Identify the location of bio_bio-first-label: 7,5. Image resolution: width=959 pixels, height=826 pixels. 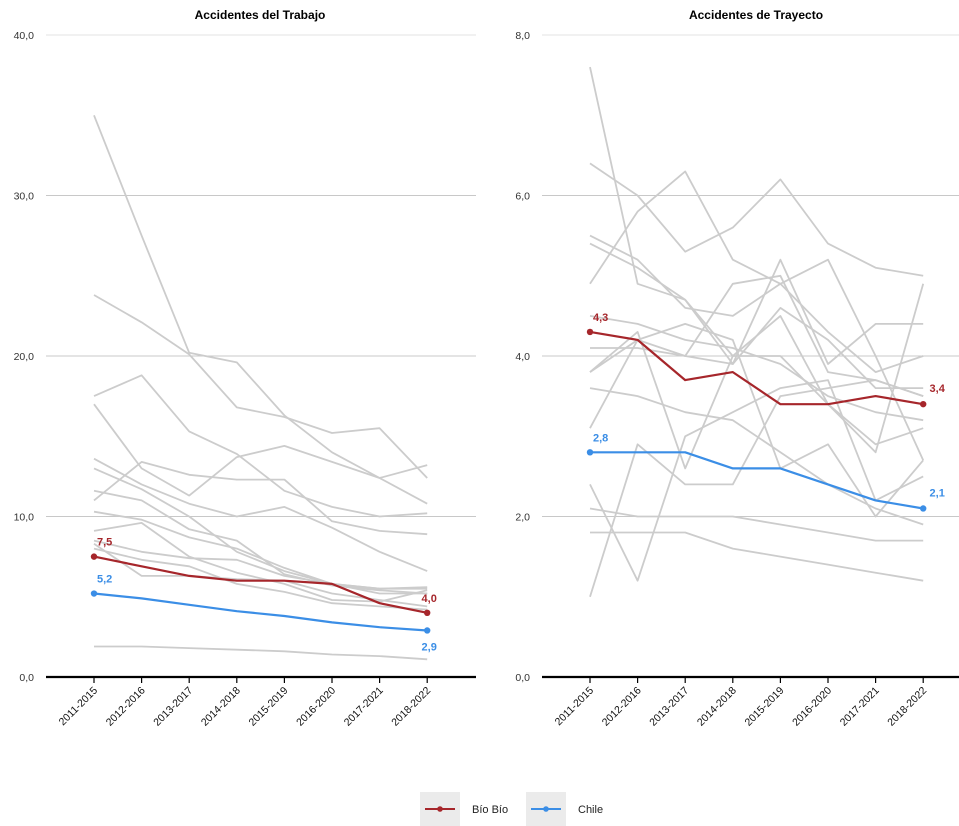
(104, 543).